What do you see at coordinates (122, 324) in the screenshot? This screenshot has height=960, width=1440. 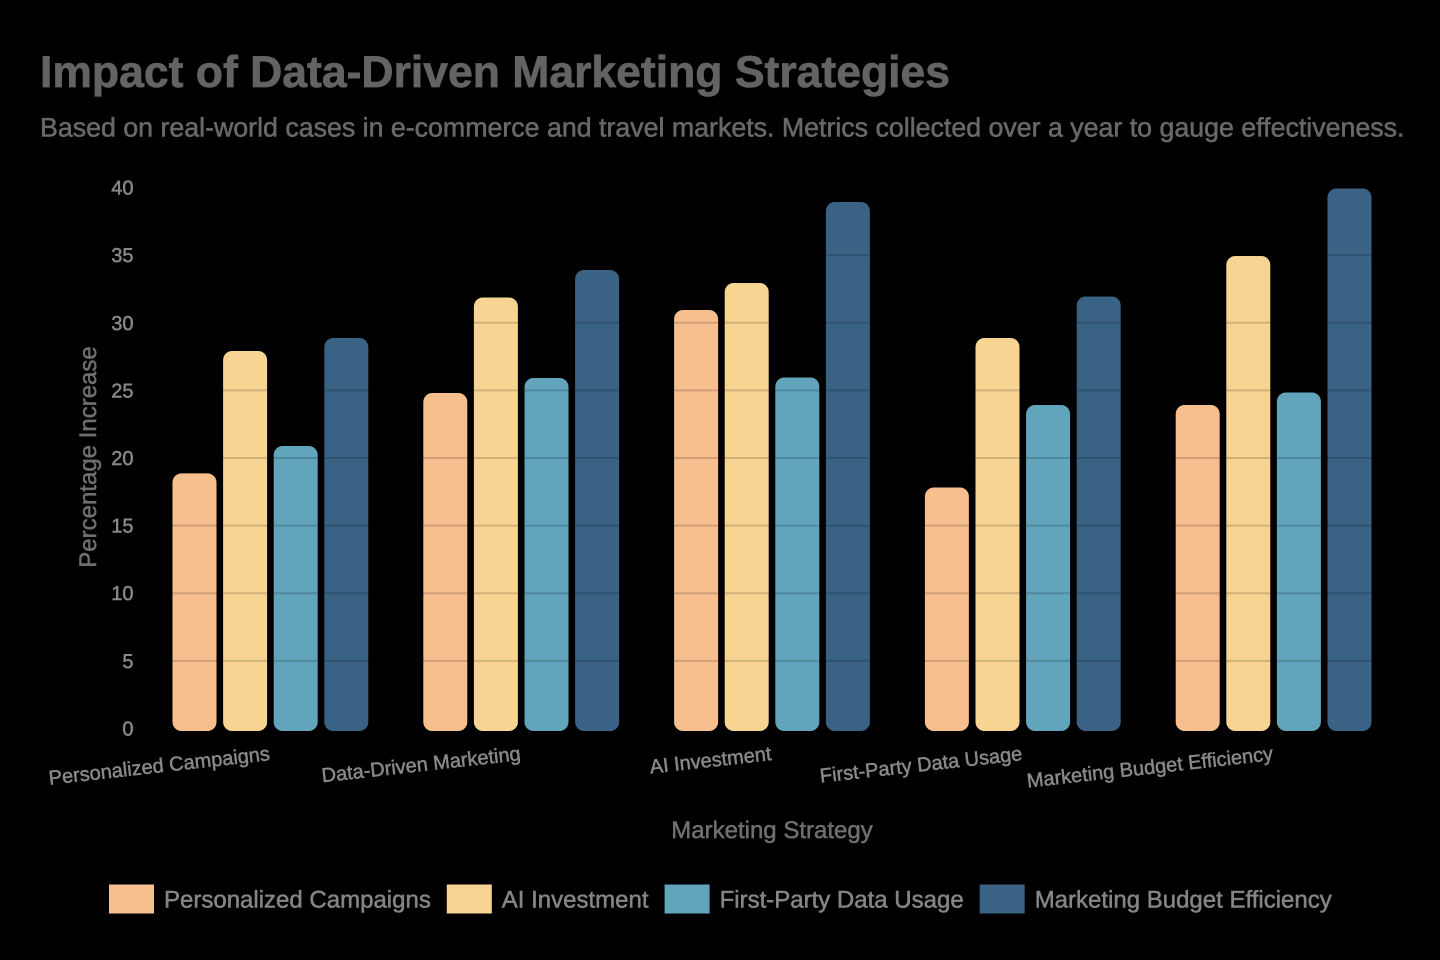 I see `svg-text: 30` at bounding box center [122, 324].